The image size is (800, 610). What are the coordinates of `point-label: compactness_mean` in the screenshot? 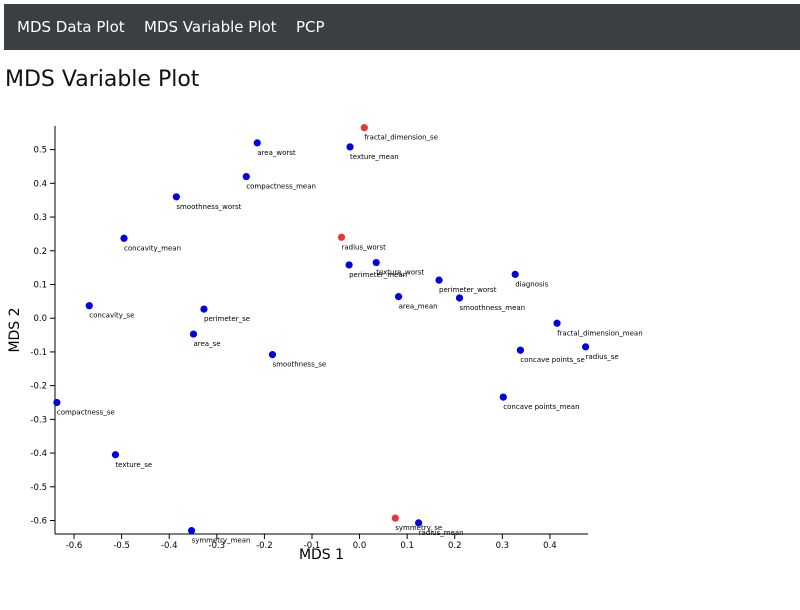 It's located at (281, 187).